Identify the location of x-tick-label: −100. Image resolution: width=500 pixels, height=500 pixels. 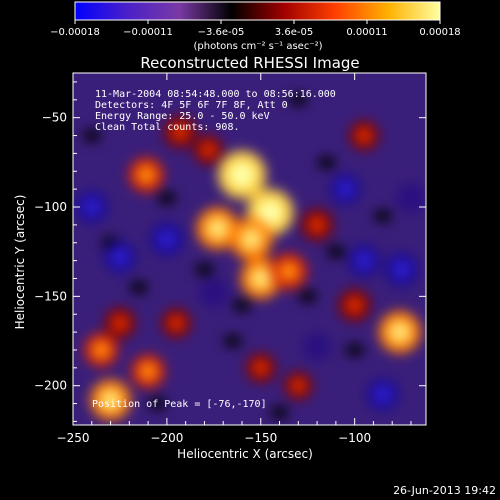
(354, 438).